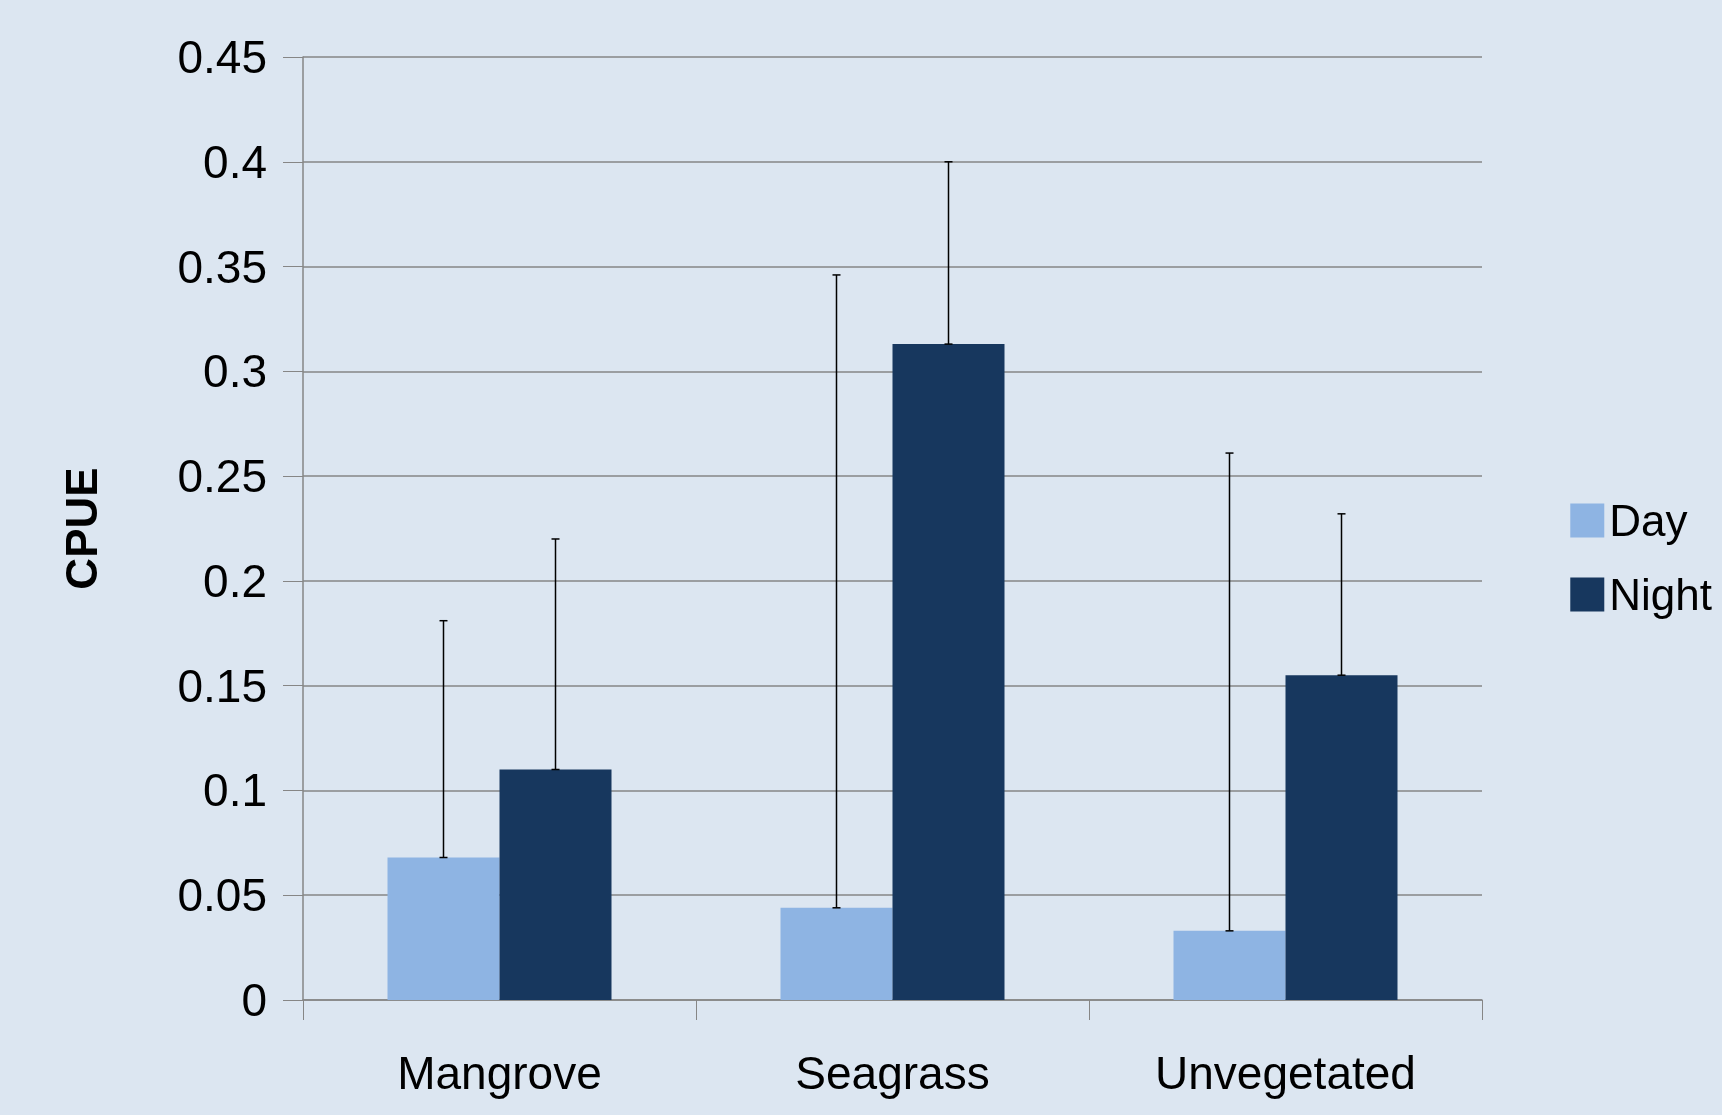  Describe the element at coordinates (222, 895) in the screenshot. I see `y-tick-label: 0.05` at that location.